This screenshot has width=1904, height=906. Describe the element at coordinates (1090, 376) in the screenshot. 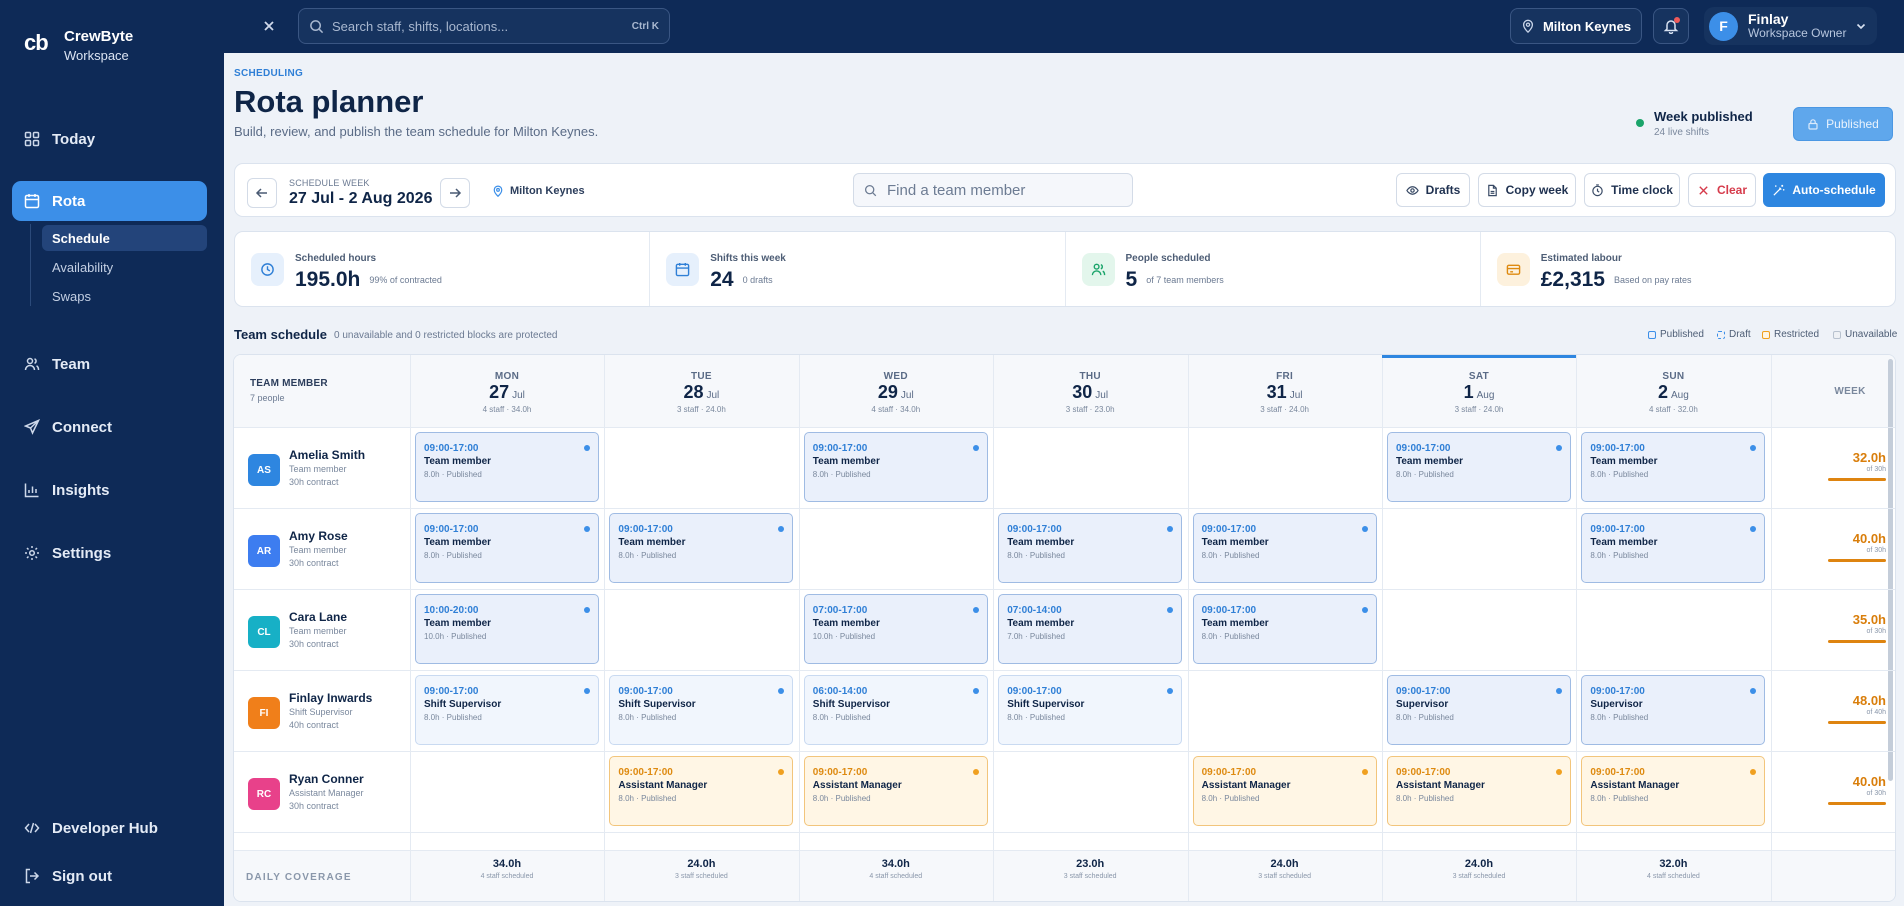

I see `day-name: THU` at that location.